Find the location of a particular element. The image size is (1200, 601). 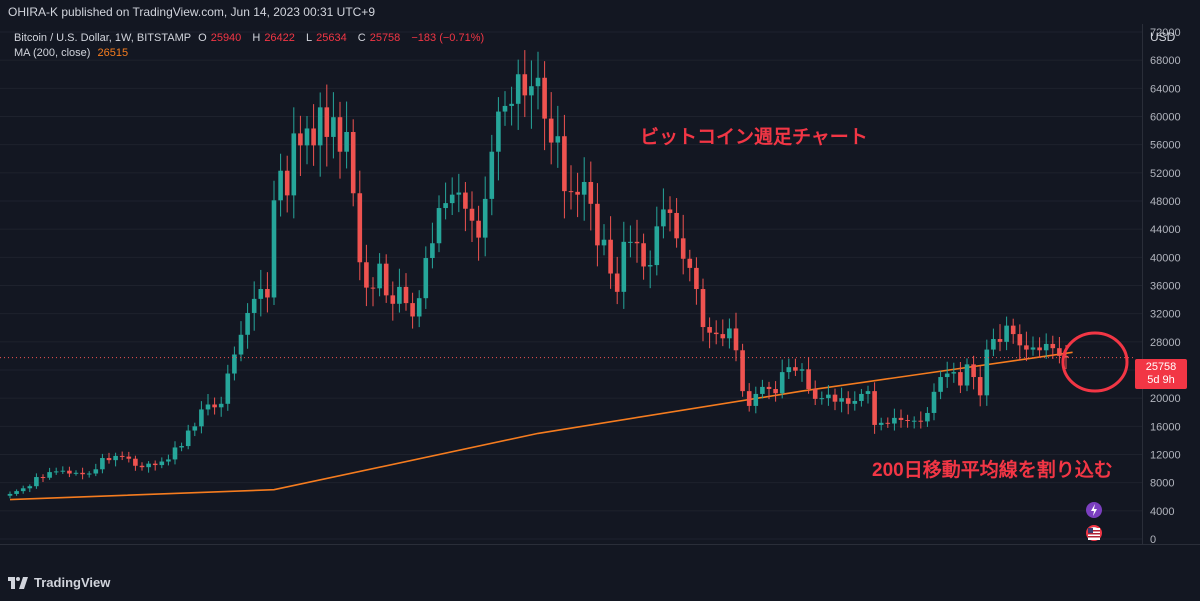

y-tick-label: 8000 is located at coordinates (1162, 484).